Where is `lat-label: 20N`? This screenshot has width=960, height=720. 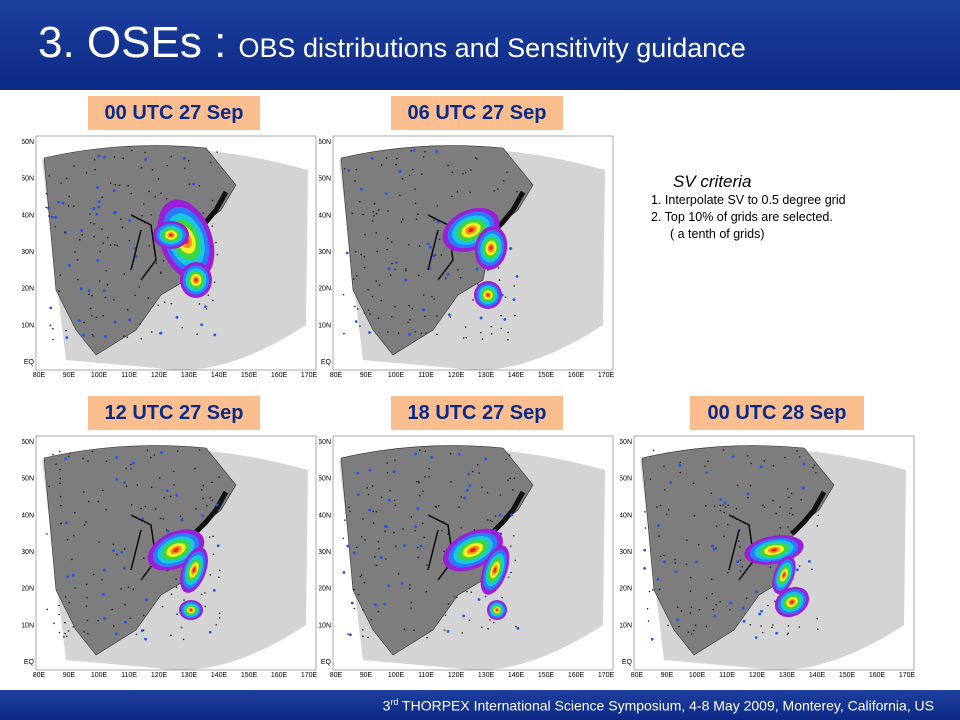 lat-label: 20N is located at coordinates (28, 589).